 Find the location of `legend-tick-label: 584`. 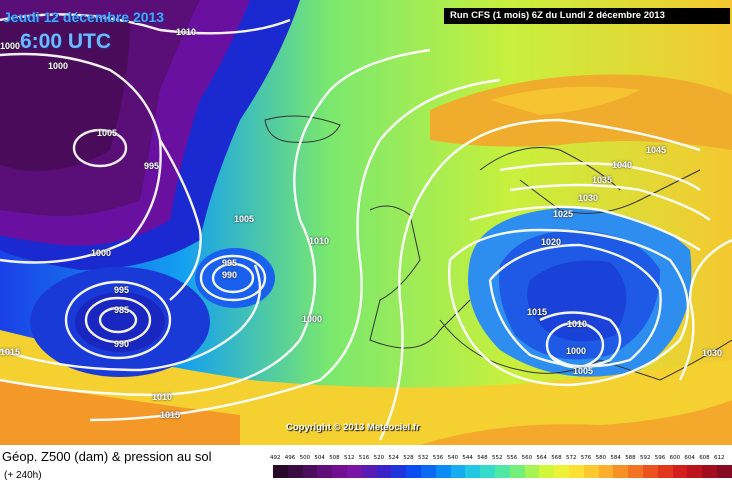

legend-tick-label: 584 is located at coordinates (615, 458).